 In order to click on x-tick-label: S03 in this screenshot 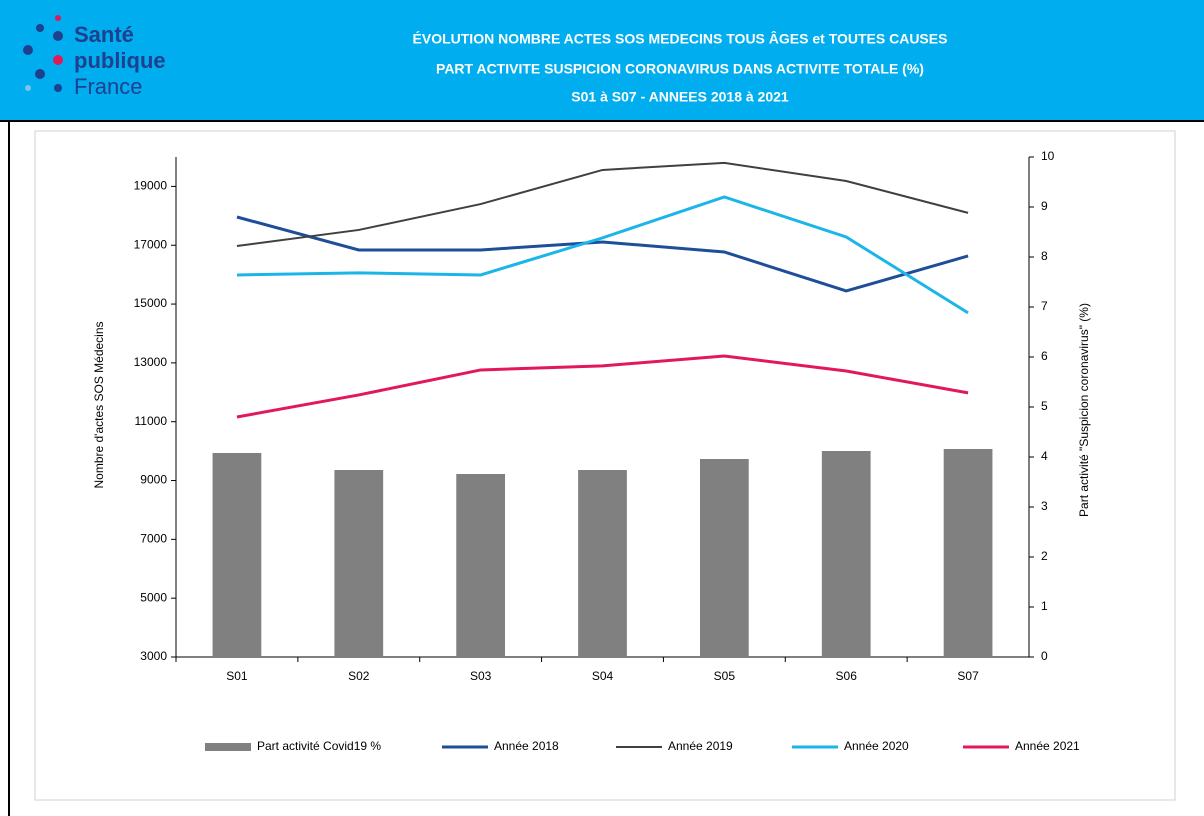, I will do `click(481, 676)`.